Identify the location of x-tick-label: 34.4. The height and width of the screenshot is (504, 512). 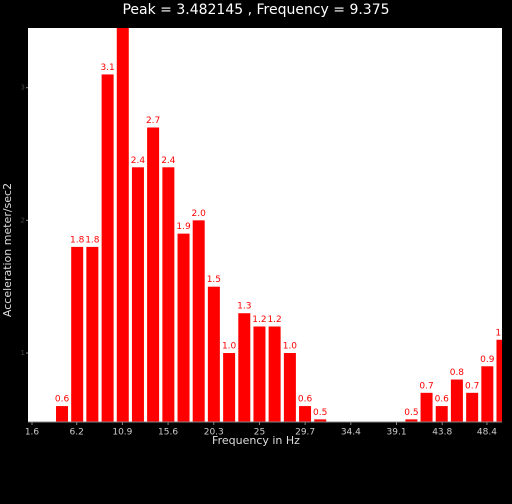
(351, 433).